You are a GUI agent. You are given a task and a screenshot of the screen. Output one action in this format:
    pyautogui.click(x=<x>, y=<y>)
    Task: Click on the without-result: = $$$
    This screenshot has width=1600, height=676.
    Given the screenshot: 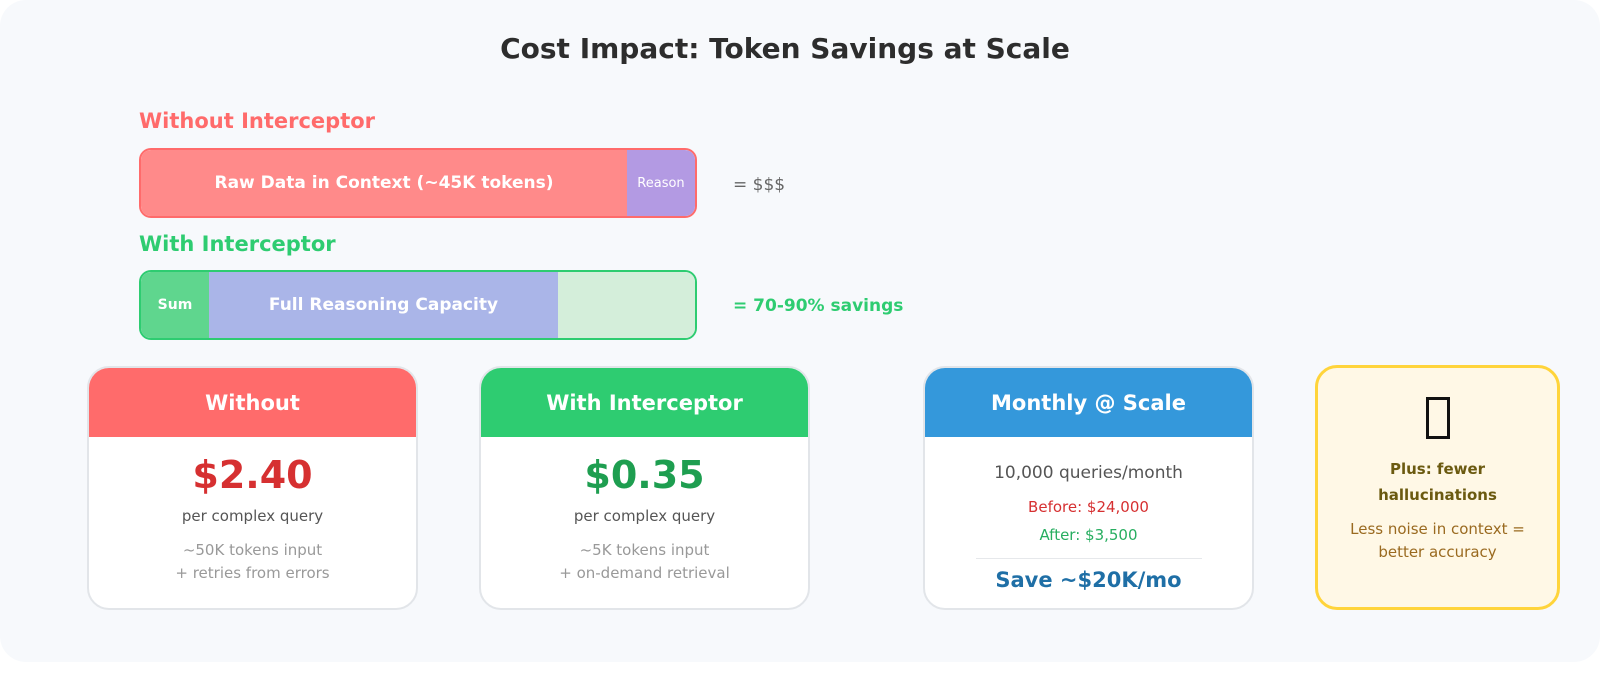 What is the action you would take?
    pyautogui.click(x=759, y=185)
    